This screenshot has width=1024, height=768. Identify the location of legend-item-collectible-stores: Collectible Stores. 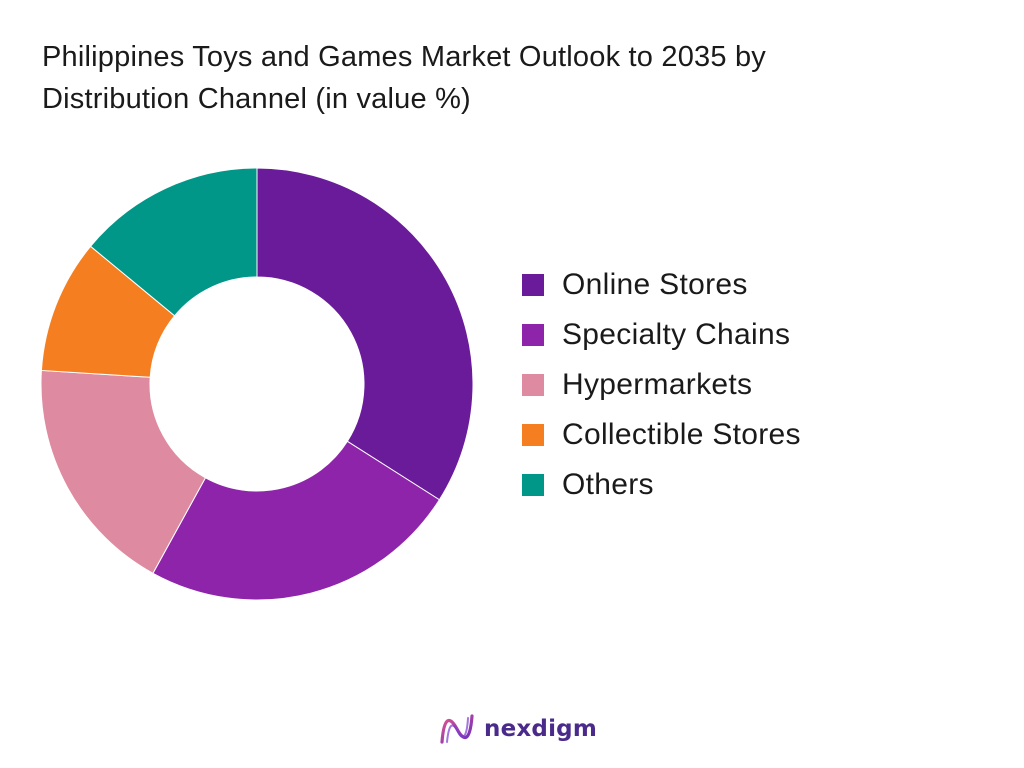
(661, 435).